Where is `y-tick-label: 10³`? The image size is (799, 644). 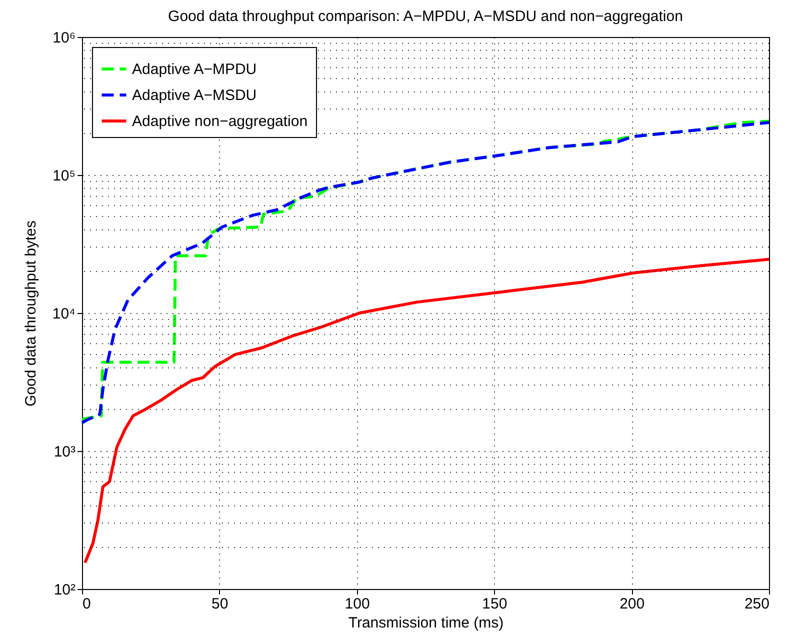
y-tick-label: 10³ is located at coordinates (65, 452).